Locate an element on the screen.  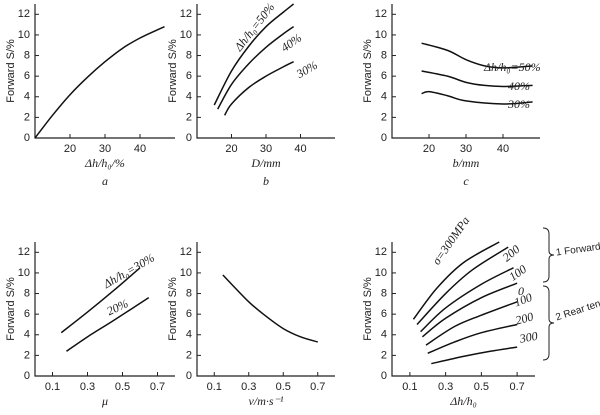
panel-label: c is located at coordinates (466, 181).